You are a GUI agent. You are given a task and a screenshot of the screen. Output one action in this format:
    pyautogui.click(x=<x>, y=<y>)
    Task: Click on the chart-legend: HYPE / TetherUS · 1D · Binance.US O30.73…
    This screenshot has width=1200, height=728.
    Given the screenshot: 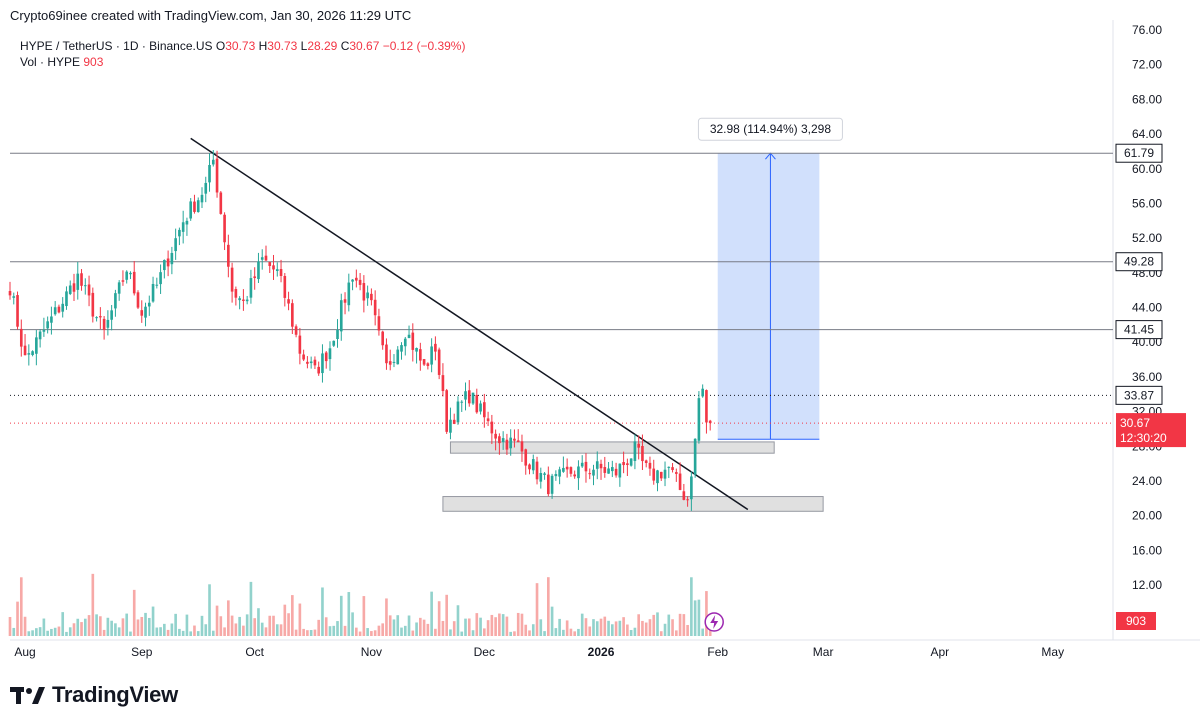 What is the action you would take?
    pyautogui.click(x=242, y=54)
    